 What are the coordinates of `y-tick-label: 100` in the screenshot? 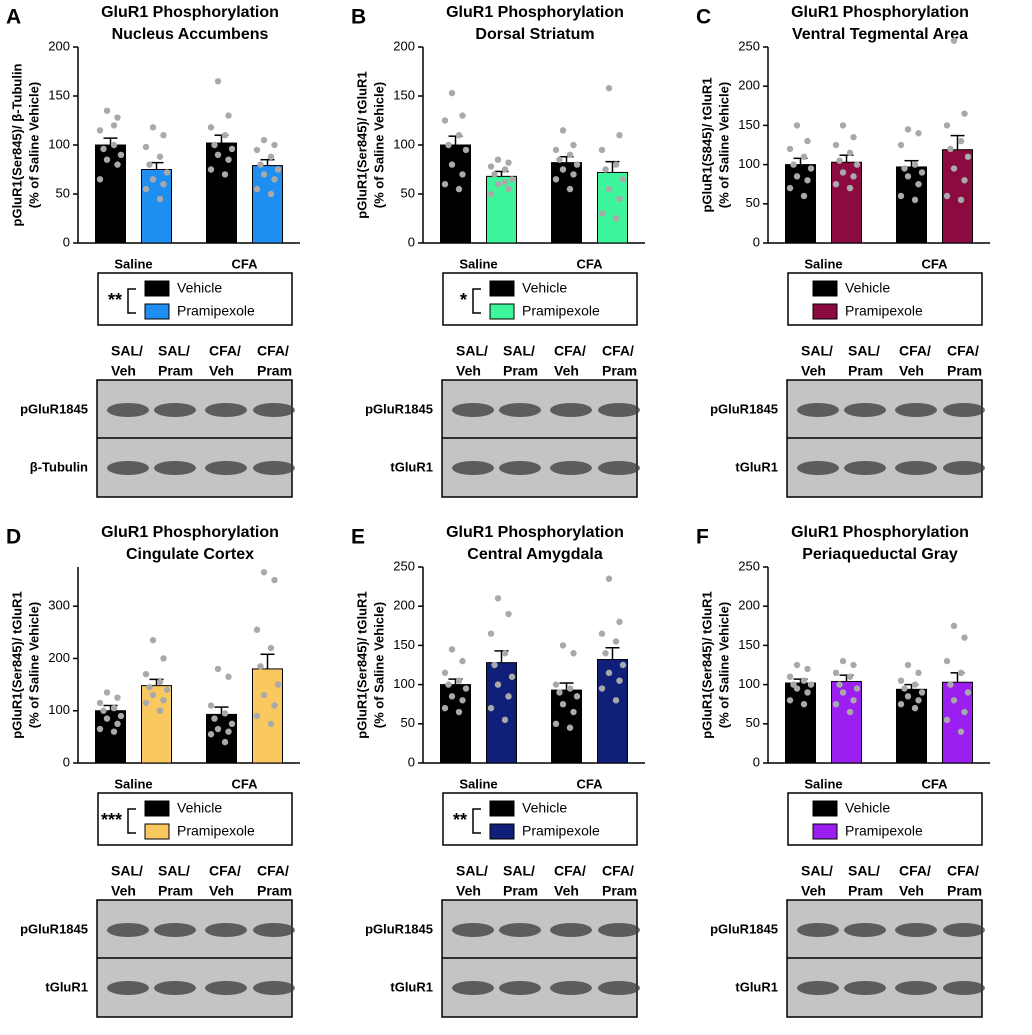 It's located at (749, 683).